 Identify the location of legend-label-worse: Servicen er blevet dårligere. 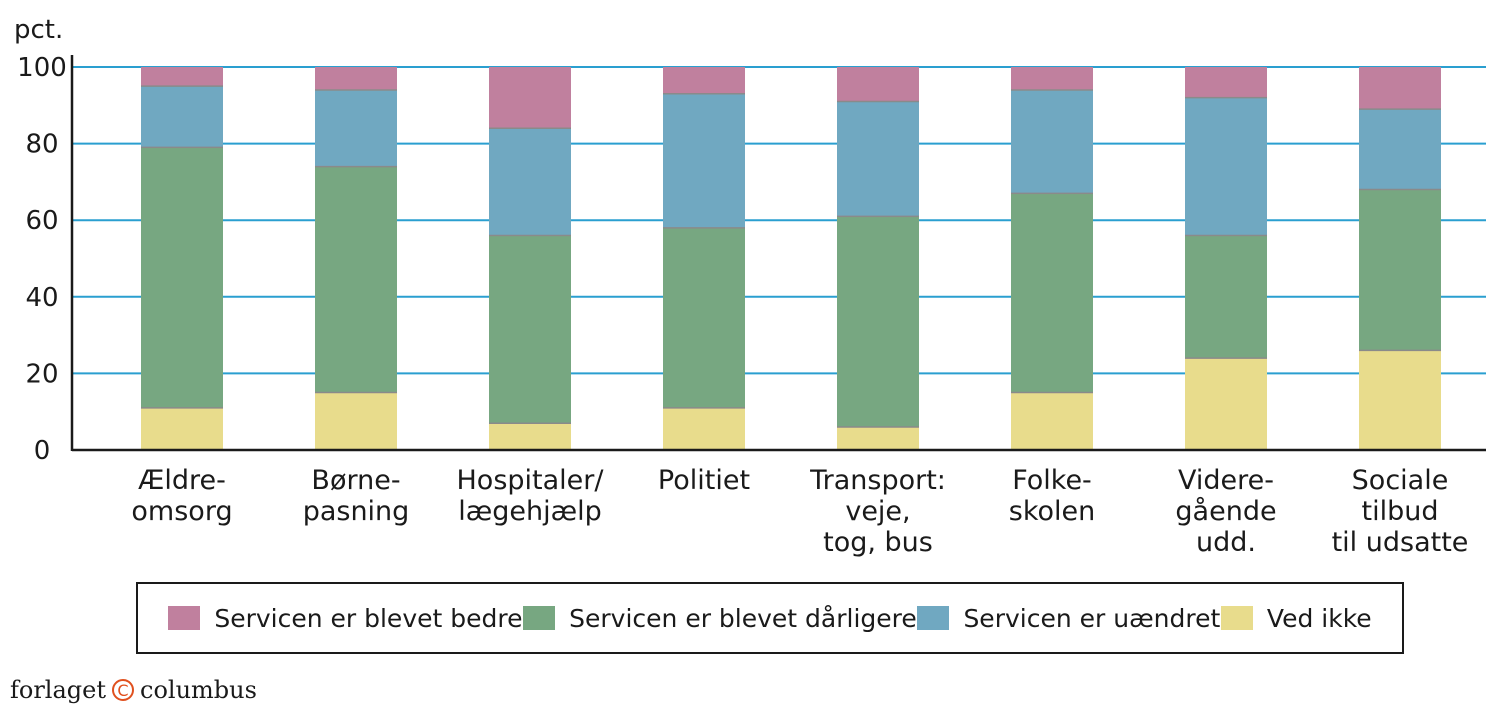
(743, 618).